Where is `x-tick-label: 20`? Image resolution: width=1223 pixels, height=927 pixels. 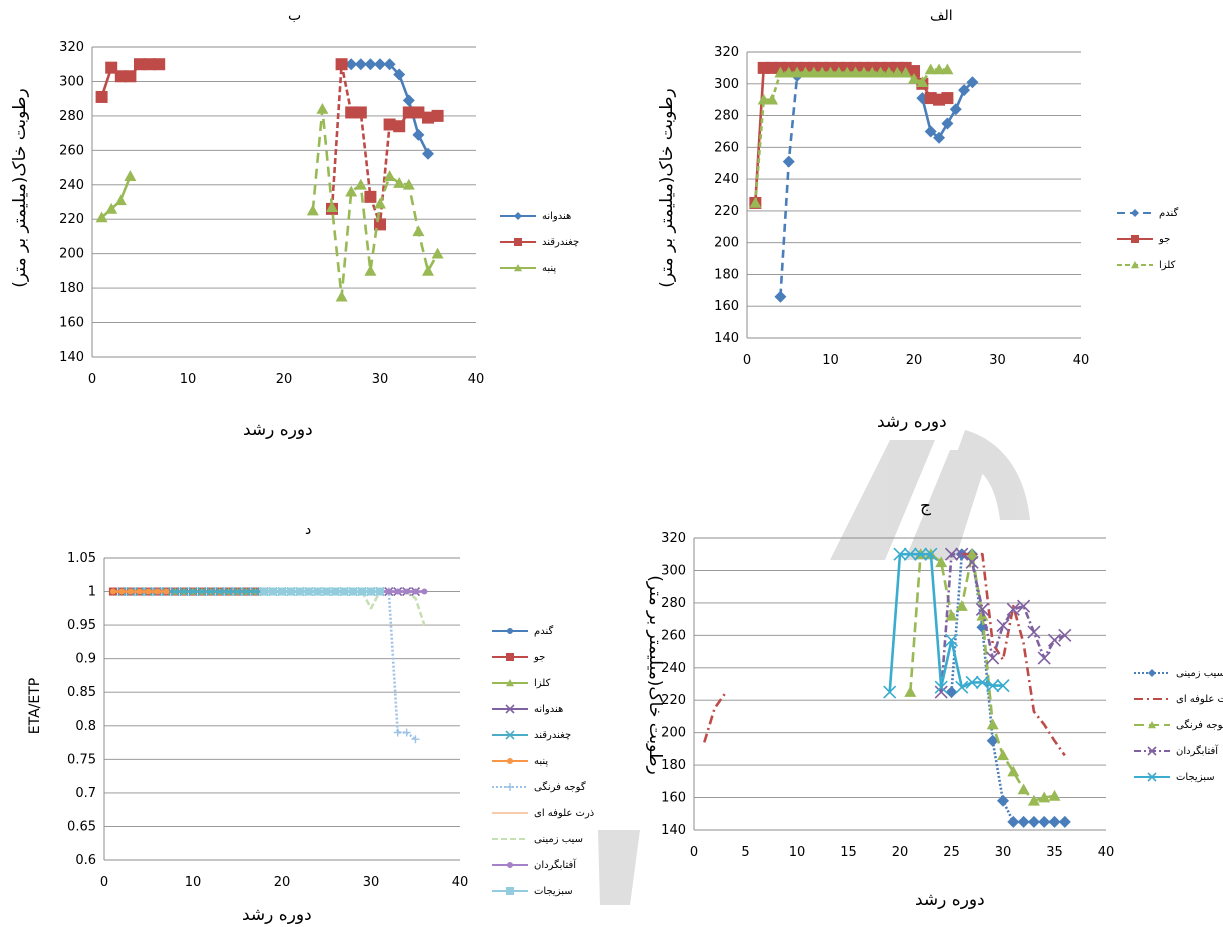 x-tick-label: 20 is located at coordinates (900, 852).